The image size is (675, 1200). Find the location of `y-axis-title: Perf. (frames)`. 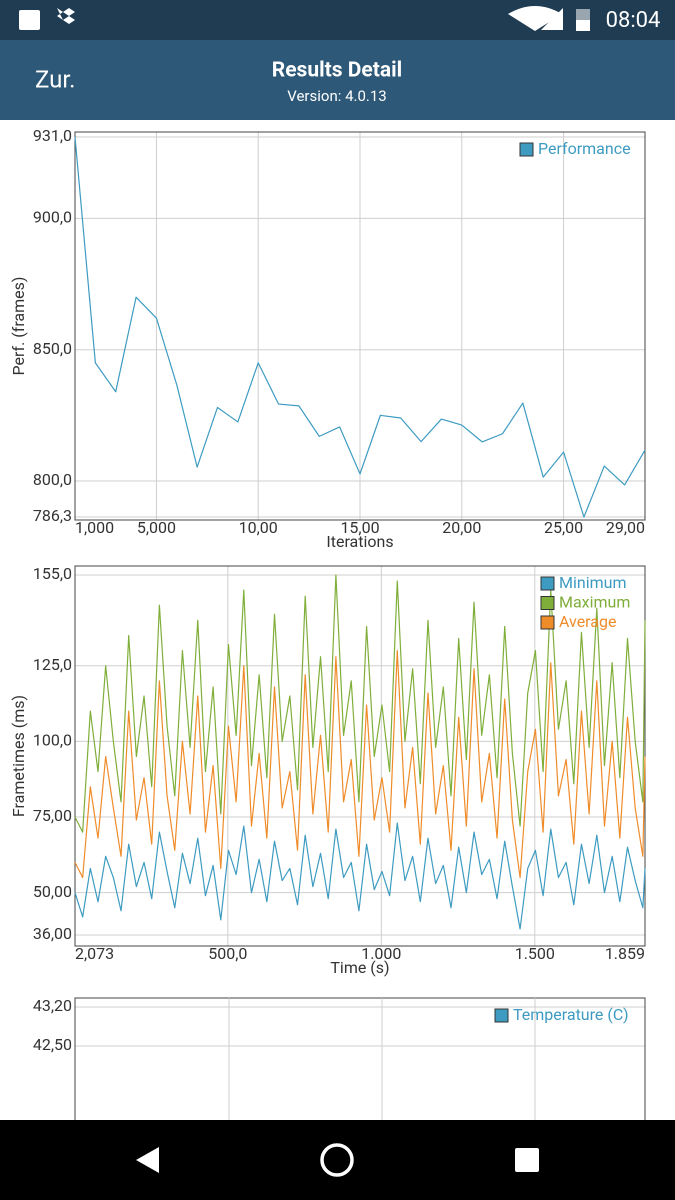

y-axis-title: Perf. (frames) is located at coordinates (18, 326).